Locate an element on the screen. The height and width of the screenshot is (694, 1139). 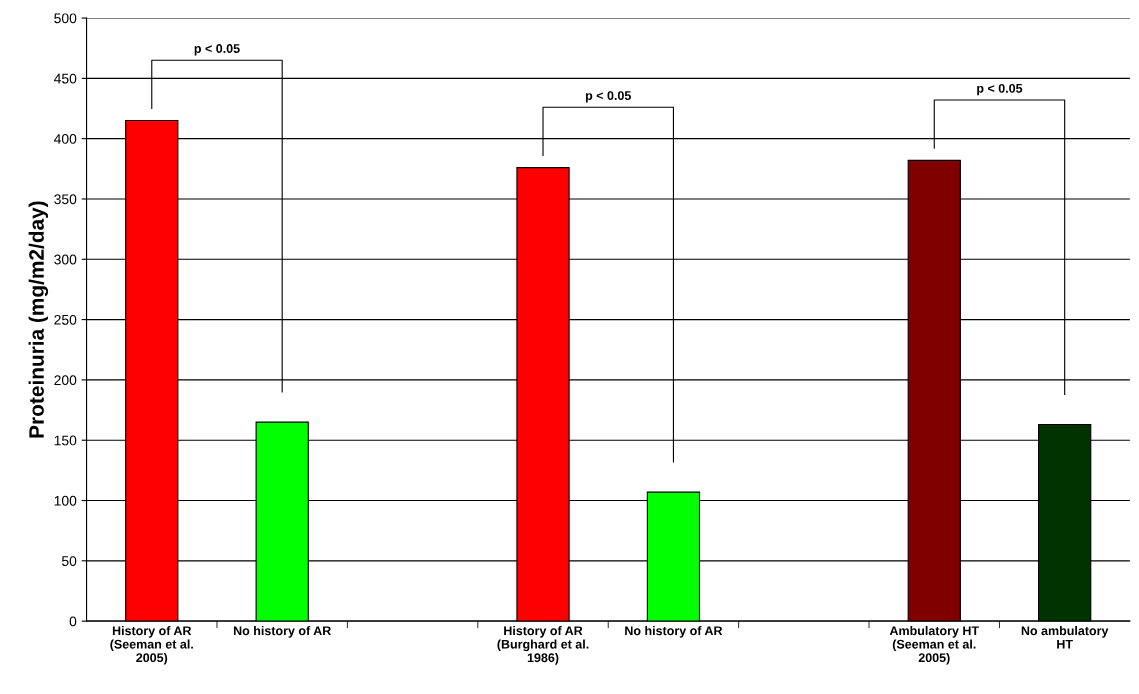
y-tick-label: 400 is located at coordinates (65, 139).